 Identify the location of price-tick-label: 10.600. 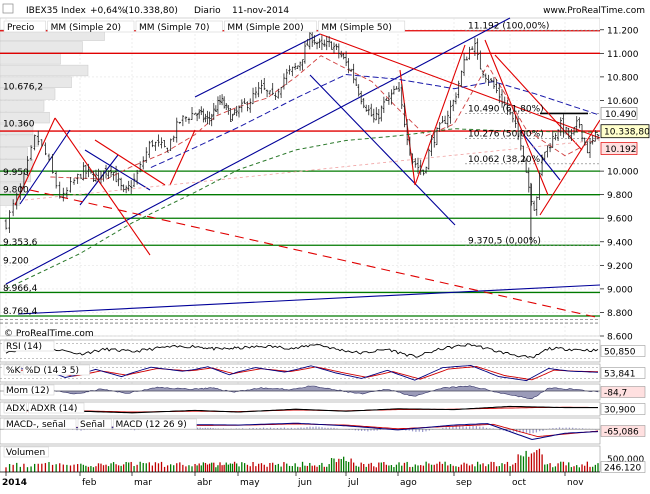
(623, 102).